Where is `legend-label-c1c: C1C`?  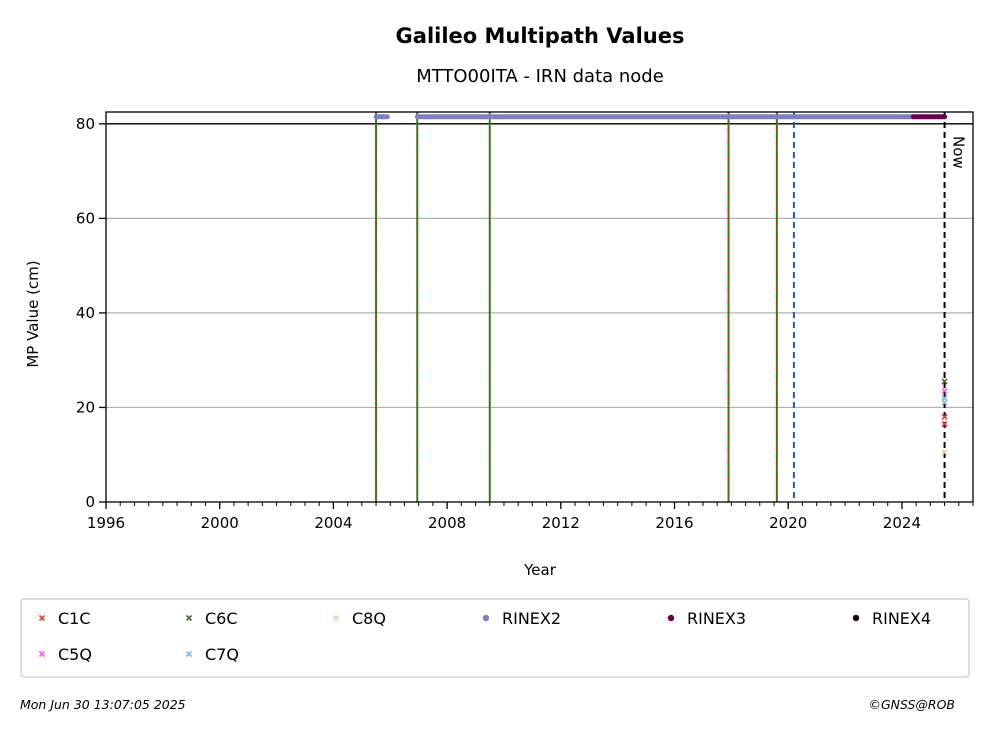 legend-label-c1c: C1C is located at coordinates (74, 618).